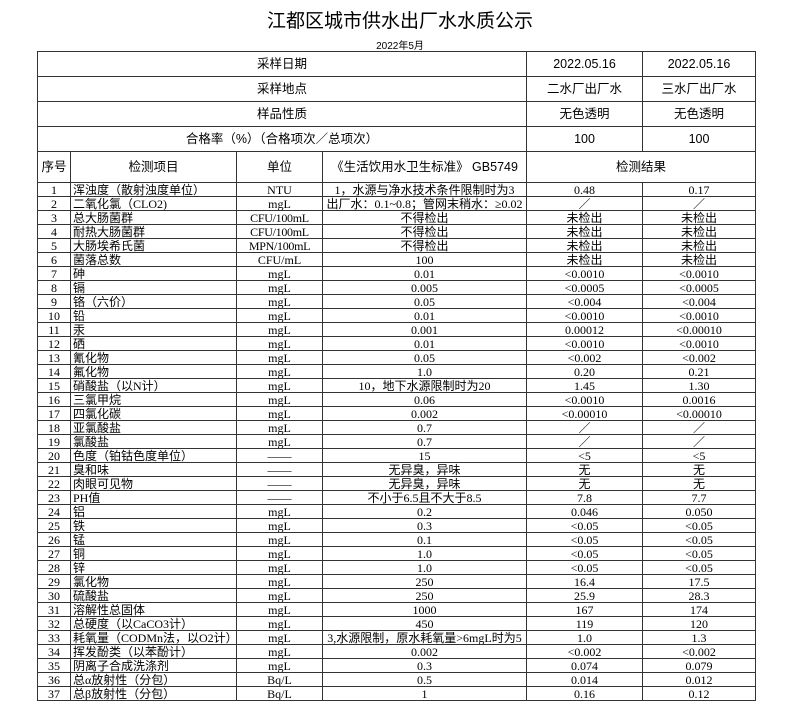 This screenshot has width=800, height=715. What do you see at coordinates (424, 525) in the screenshot?
I see `cell-standard: 0.3` at bounding box center [424, 525].